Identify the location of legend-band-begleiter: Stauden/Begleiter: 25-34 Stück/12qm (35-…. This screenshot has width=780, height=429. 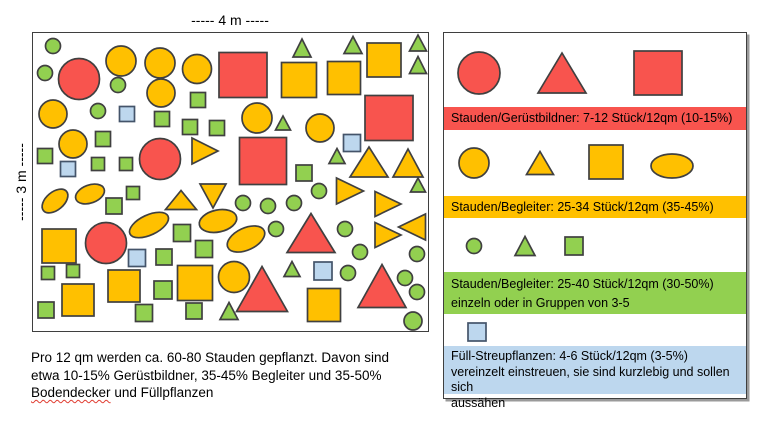
(595, 207).